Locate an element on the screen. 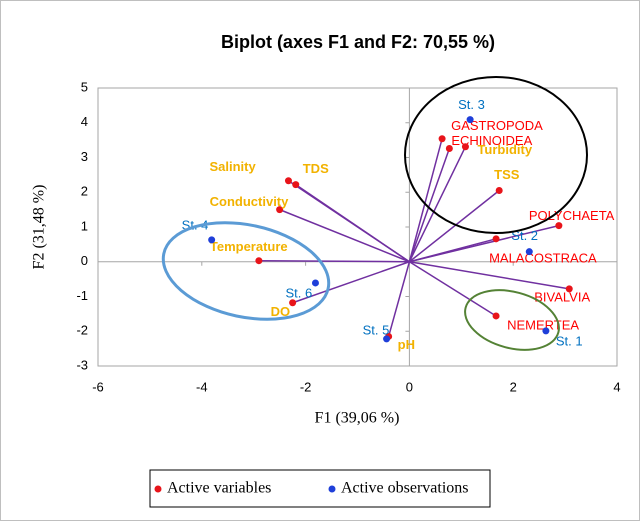  legend-label: Active variables is located at coordinates (219, 488).